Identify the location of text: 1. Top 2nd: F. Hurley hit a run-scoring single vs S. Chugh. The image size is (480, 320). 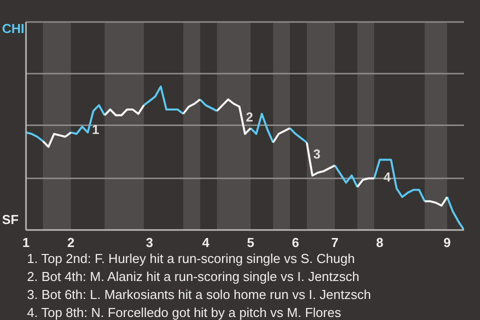
(191, 259).